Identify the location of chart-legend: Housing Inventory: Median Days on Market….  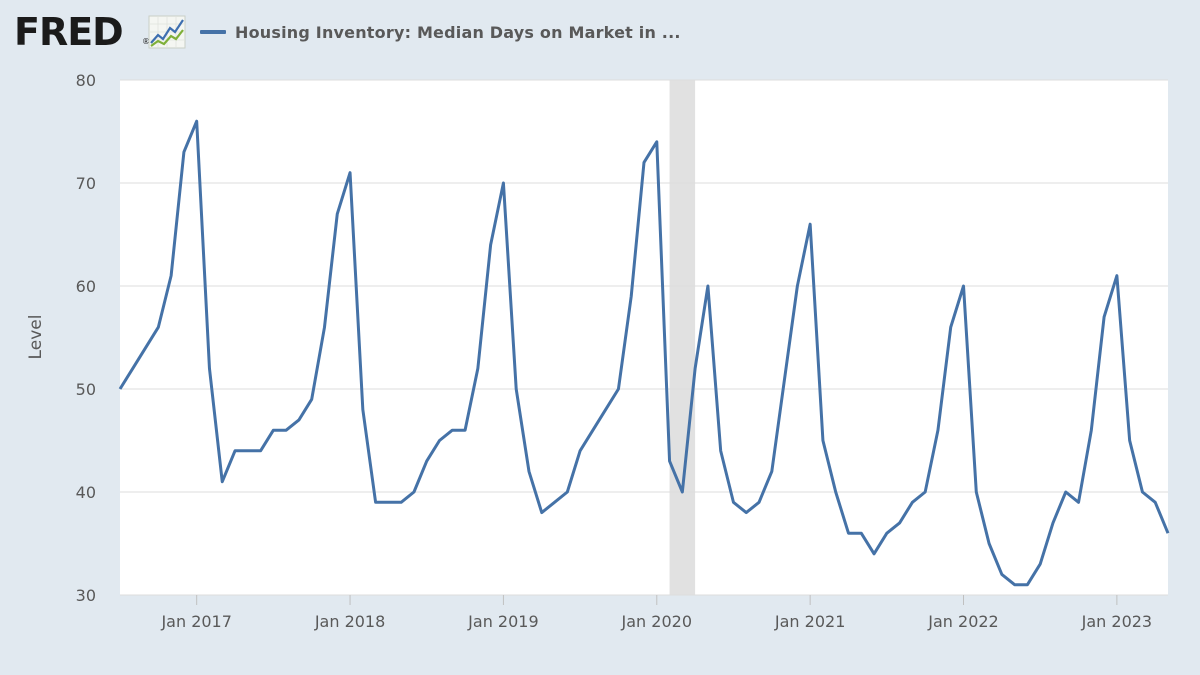
(440, 32).